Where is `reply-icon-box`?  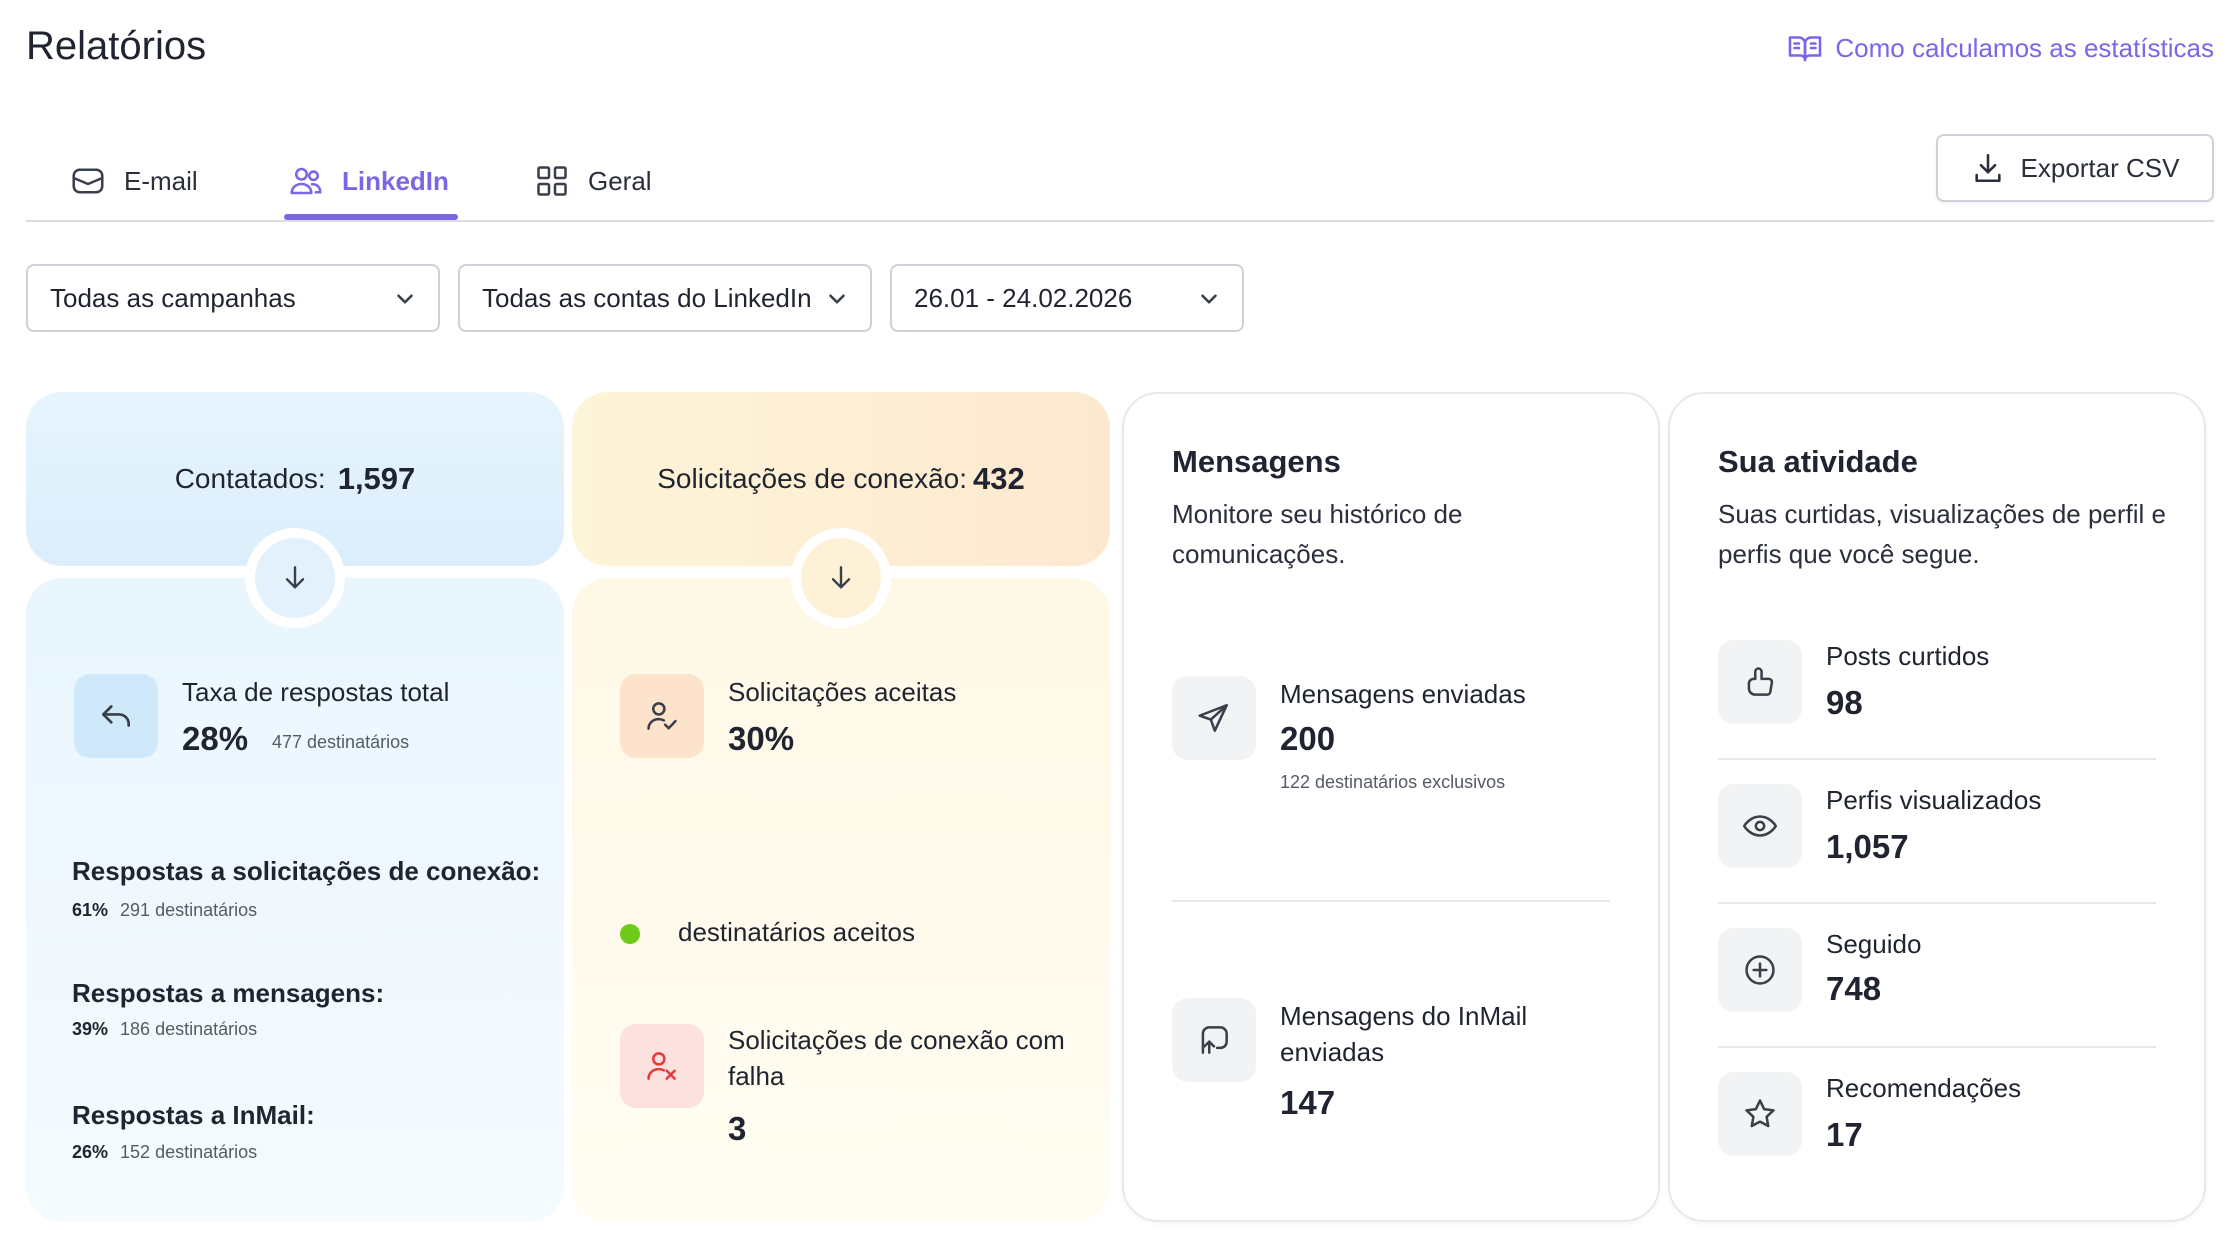 reply-icon-box is located at coordinates (116, 716).